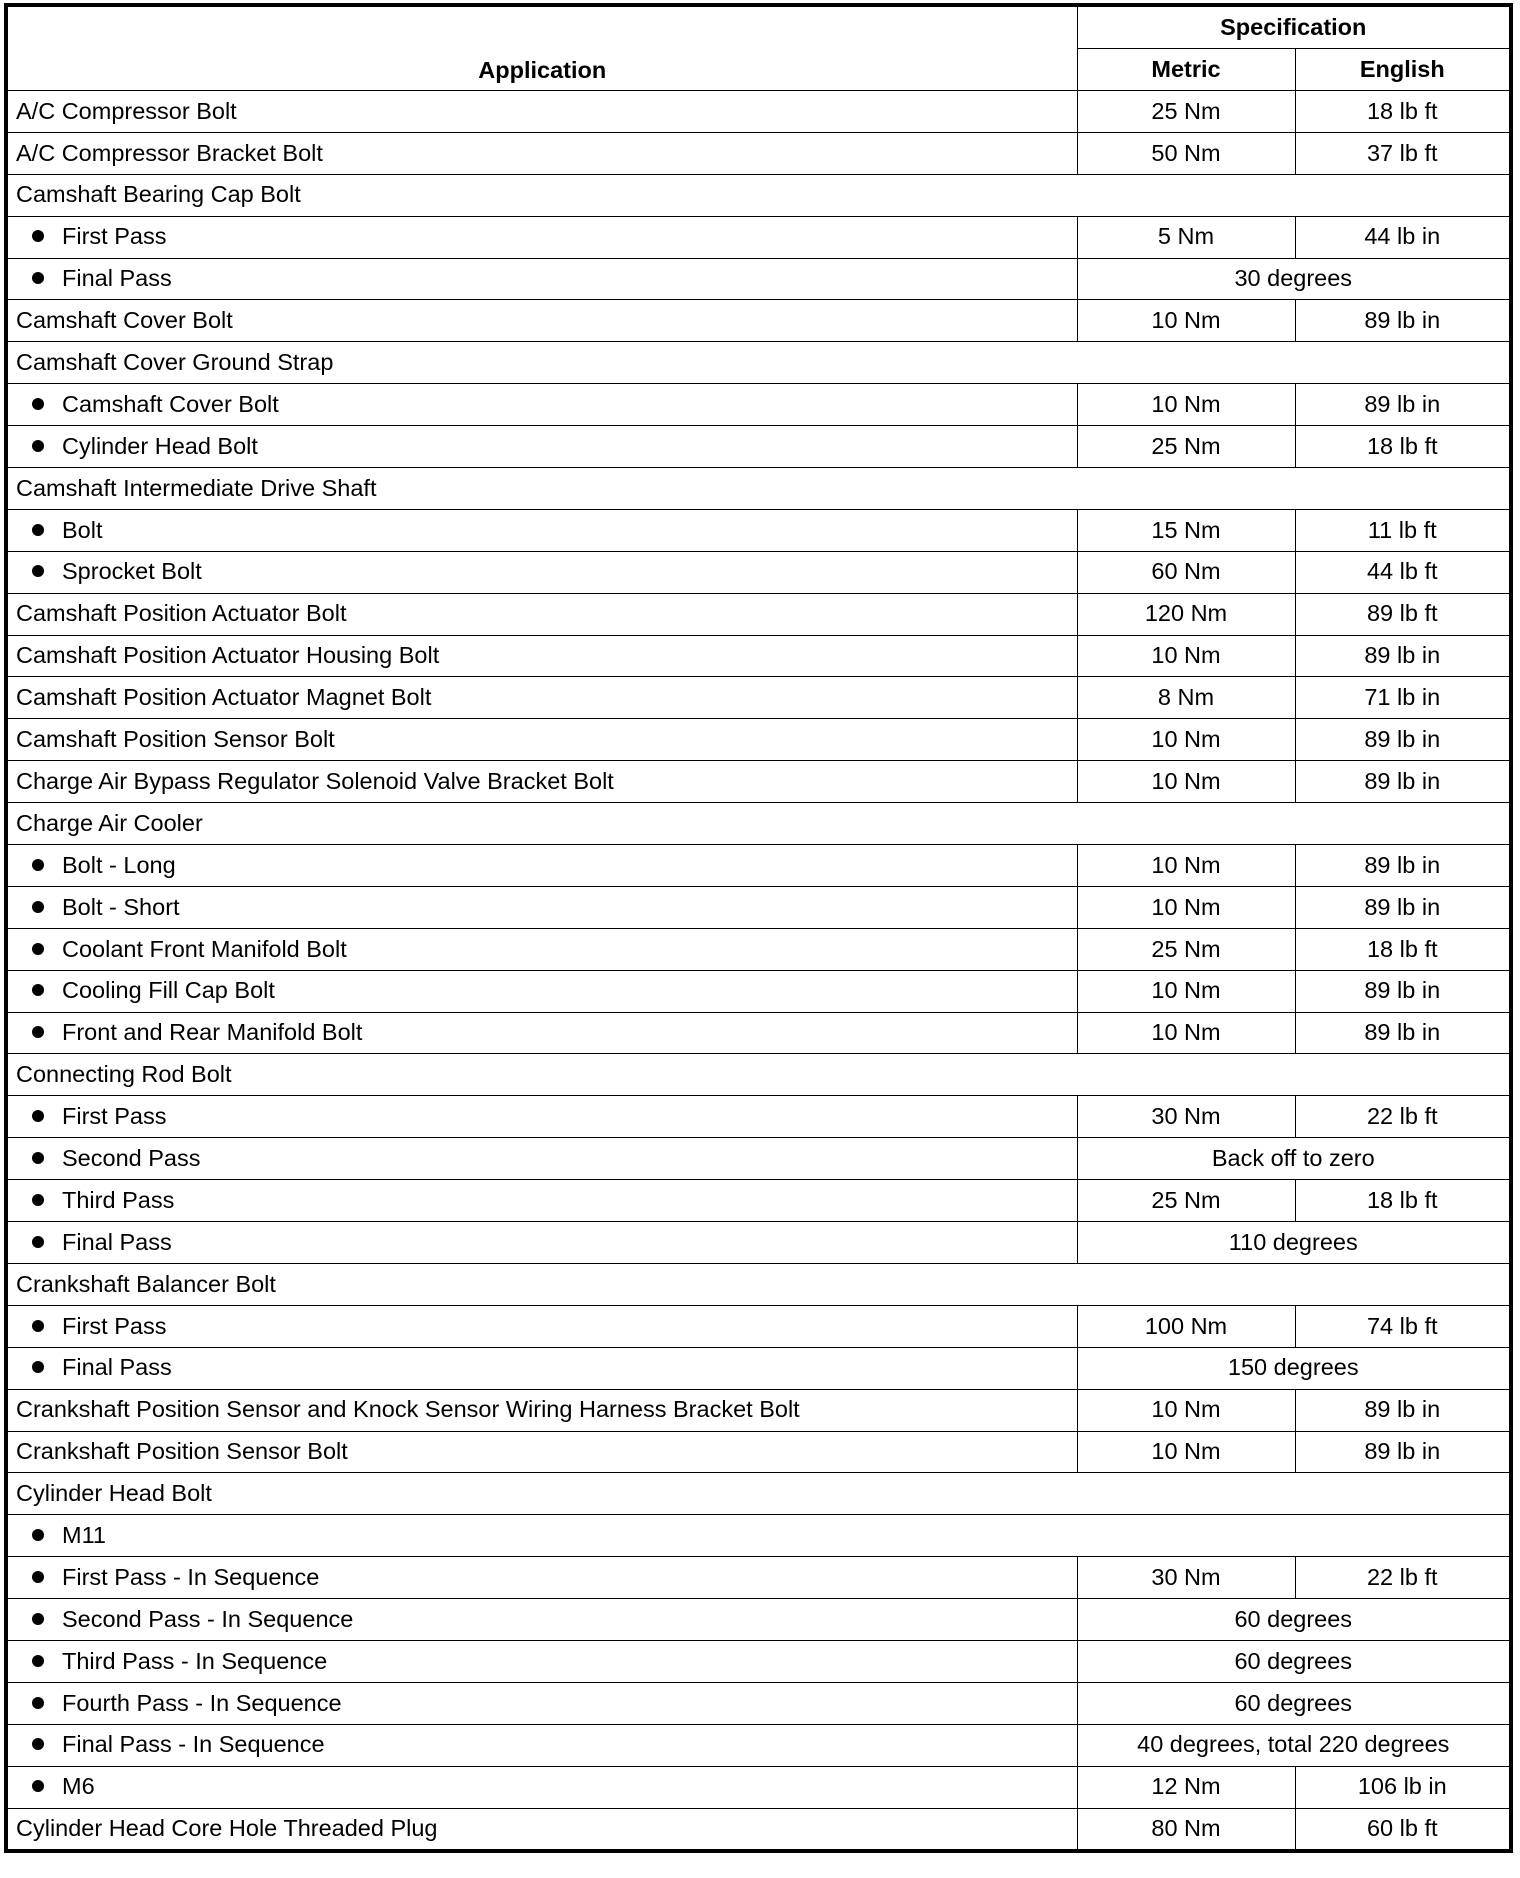 Image resolution: width=1520 pixels, height=1878 pixels. What do you see at coordinates (541, 1159) in the screenshot?
I see `application-cell: Second Pass` at bounding box center [541, 1159].